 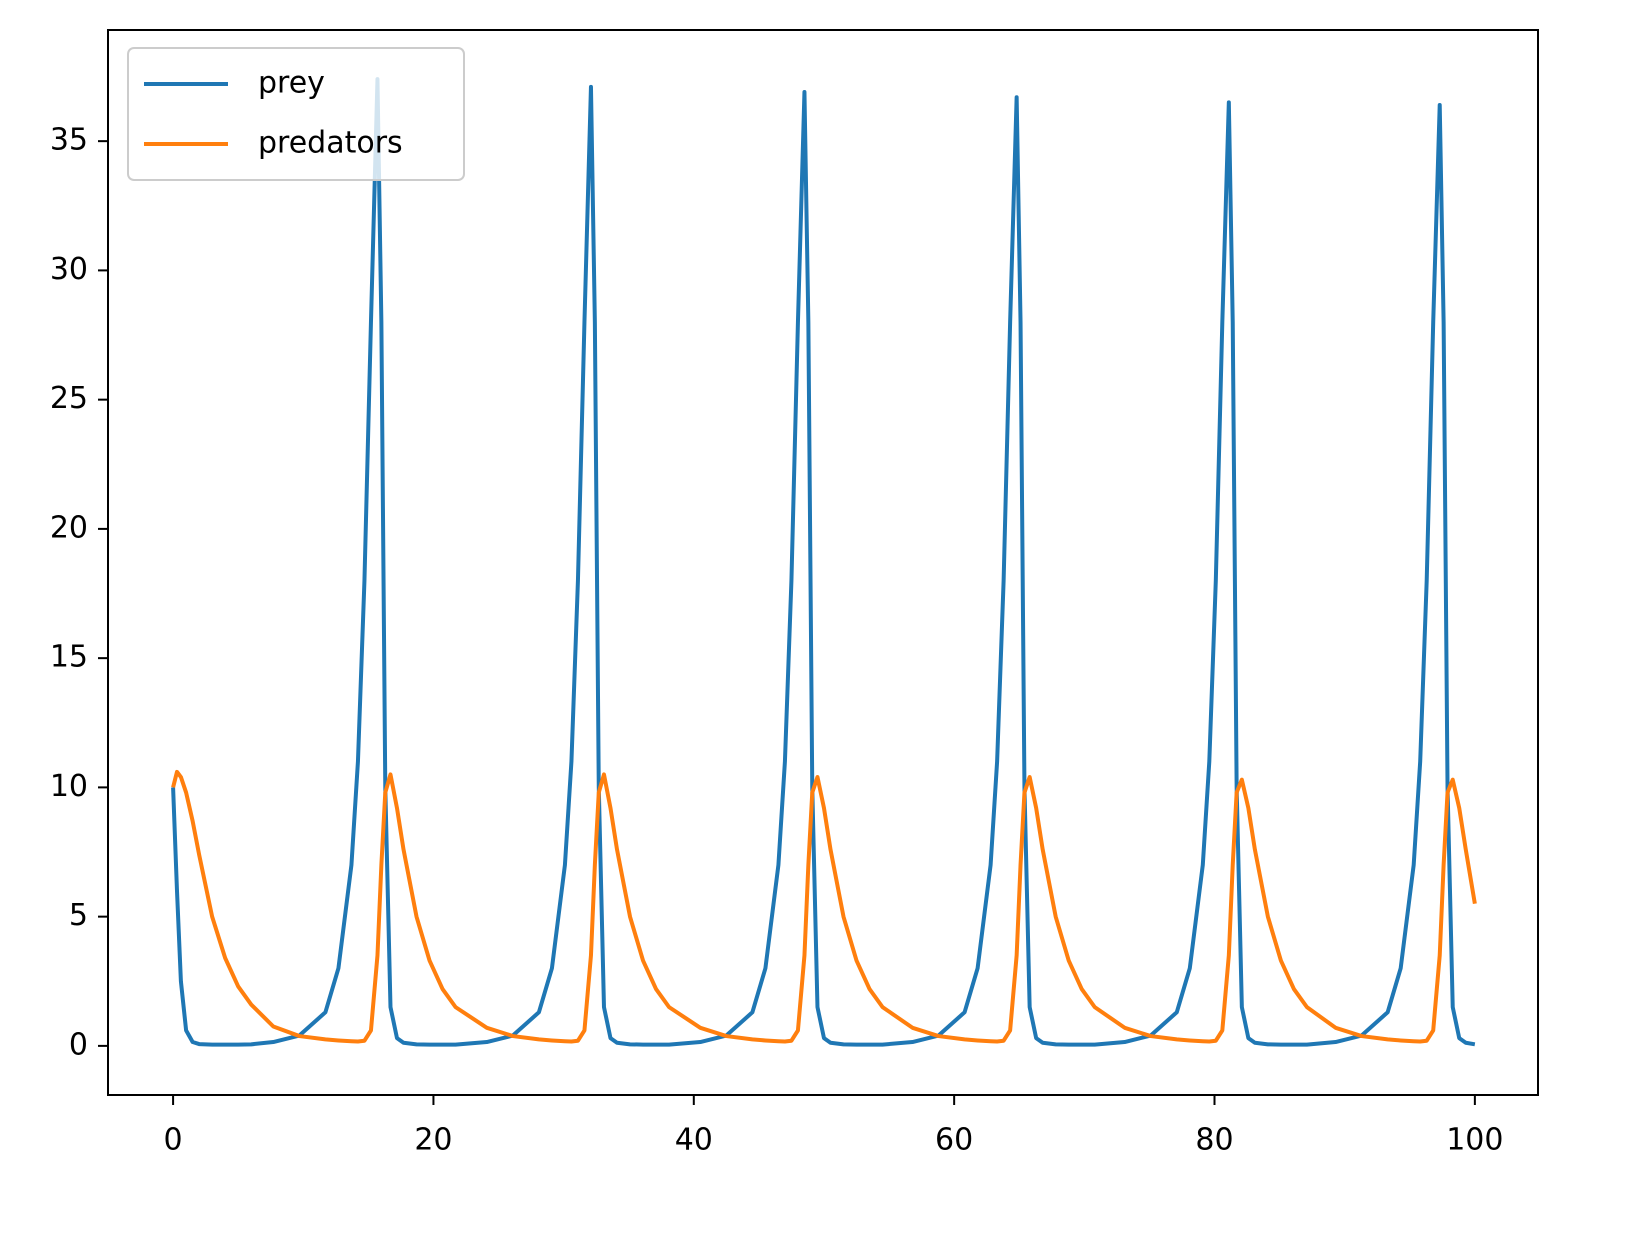 I want to click on x-tick-label: 100, so click(x=1474, y=1140).